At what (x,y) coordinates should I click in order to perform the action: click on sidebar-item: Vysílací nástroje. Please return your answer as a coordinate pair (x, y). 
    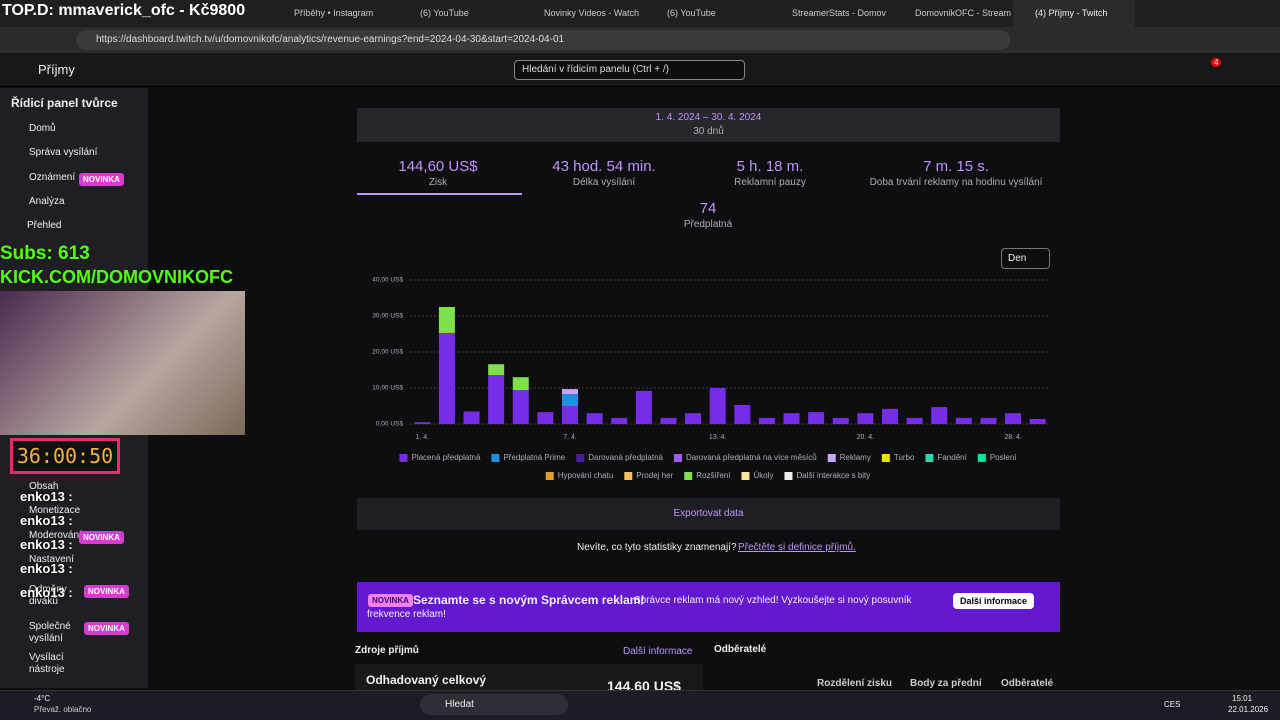
    Looking at the image, I should click on (47, 663).